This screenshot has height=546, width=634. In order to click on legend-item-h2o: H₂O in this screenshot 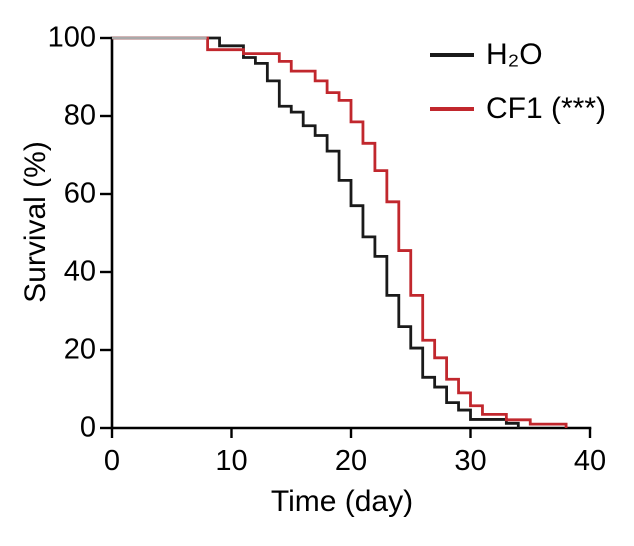, I will do `click(518, 55)`.